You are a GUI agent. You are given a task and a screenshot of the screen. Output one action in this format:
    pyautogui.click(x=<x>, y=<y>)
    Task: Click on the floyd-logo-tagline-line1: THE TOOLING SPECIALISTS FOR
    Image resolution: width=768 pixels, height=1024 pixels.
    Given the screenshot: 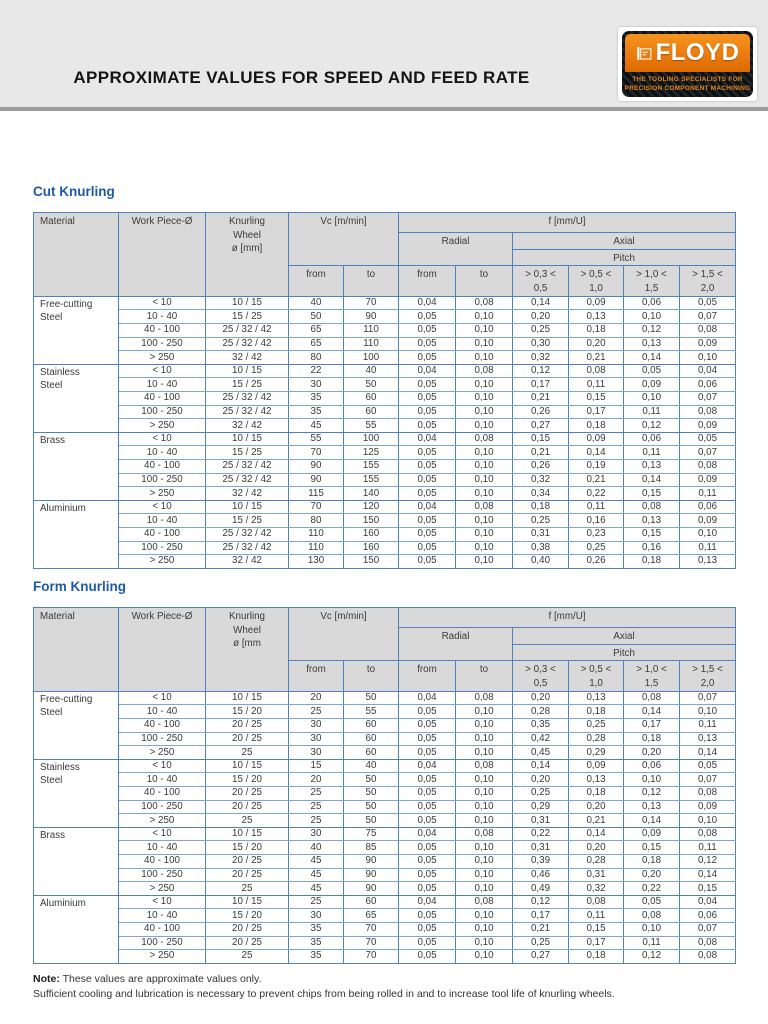 What is the action you would take?
    pyautogui.click(x=687, y=80)
    